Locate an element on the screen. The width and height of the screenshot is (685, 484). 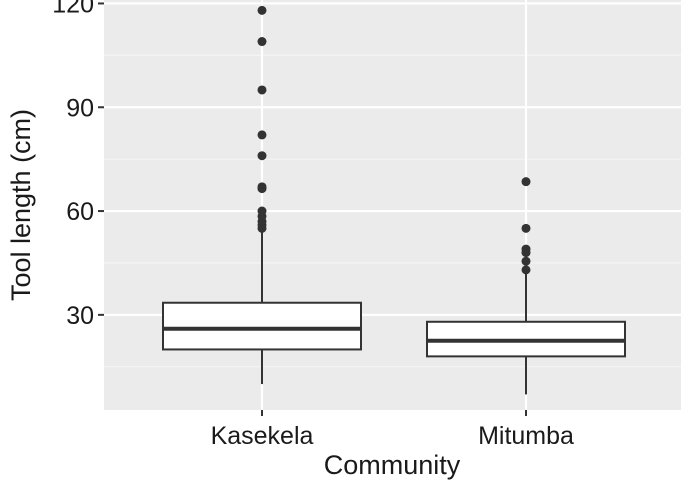
x-axis-title: Community is located at coordinates (392, 465).